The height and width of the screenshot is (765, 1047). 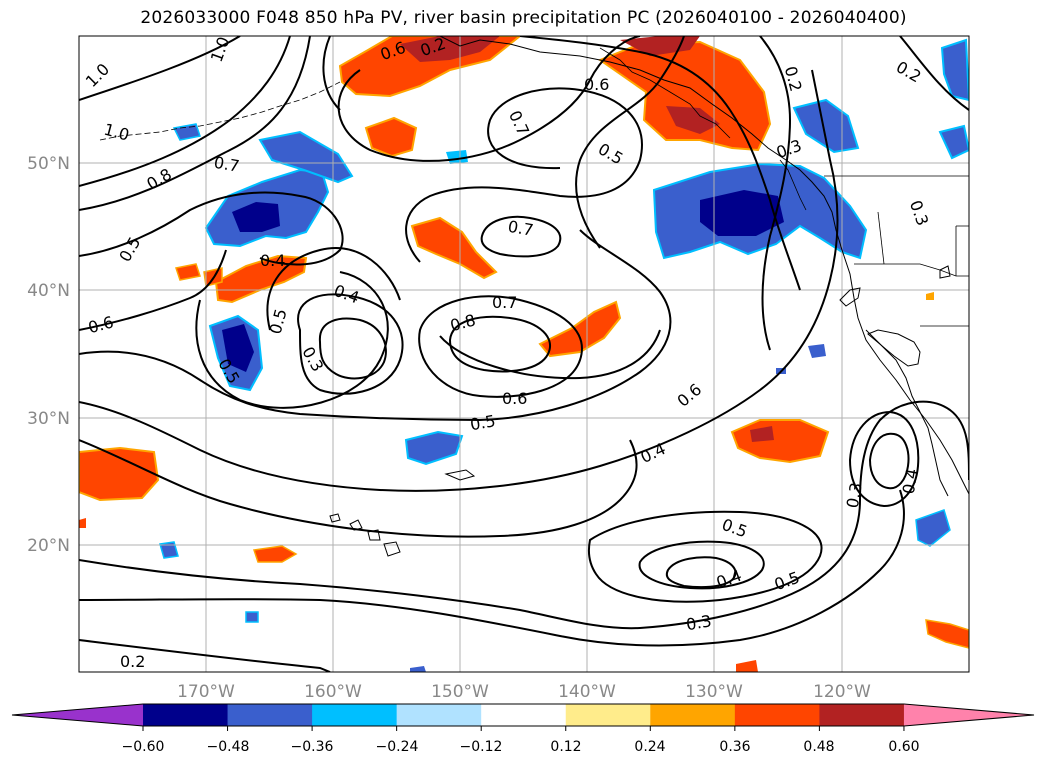 I want to click on colorbar, so click(x=523, y=717).